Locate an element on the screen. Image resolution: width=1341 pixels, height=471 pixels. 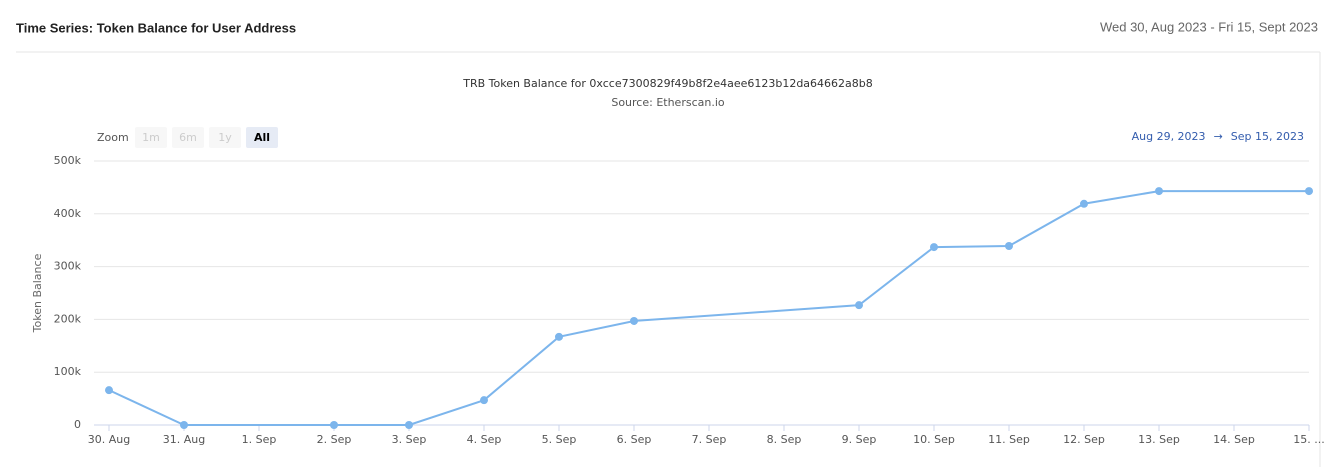
y-tick-label: 200k is located at coordinates (68, 318).